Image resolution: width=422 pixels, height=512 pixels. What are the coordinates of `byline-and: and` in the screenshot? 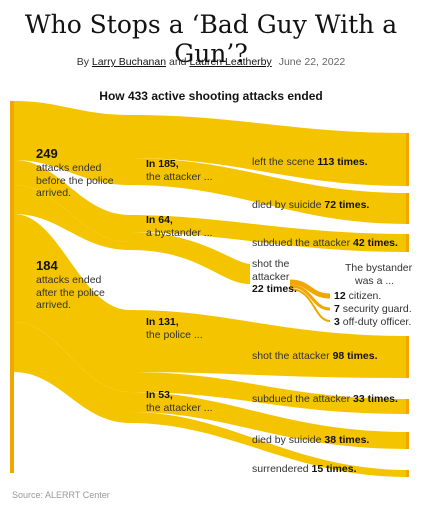 It's located at (177, 62).